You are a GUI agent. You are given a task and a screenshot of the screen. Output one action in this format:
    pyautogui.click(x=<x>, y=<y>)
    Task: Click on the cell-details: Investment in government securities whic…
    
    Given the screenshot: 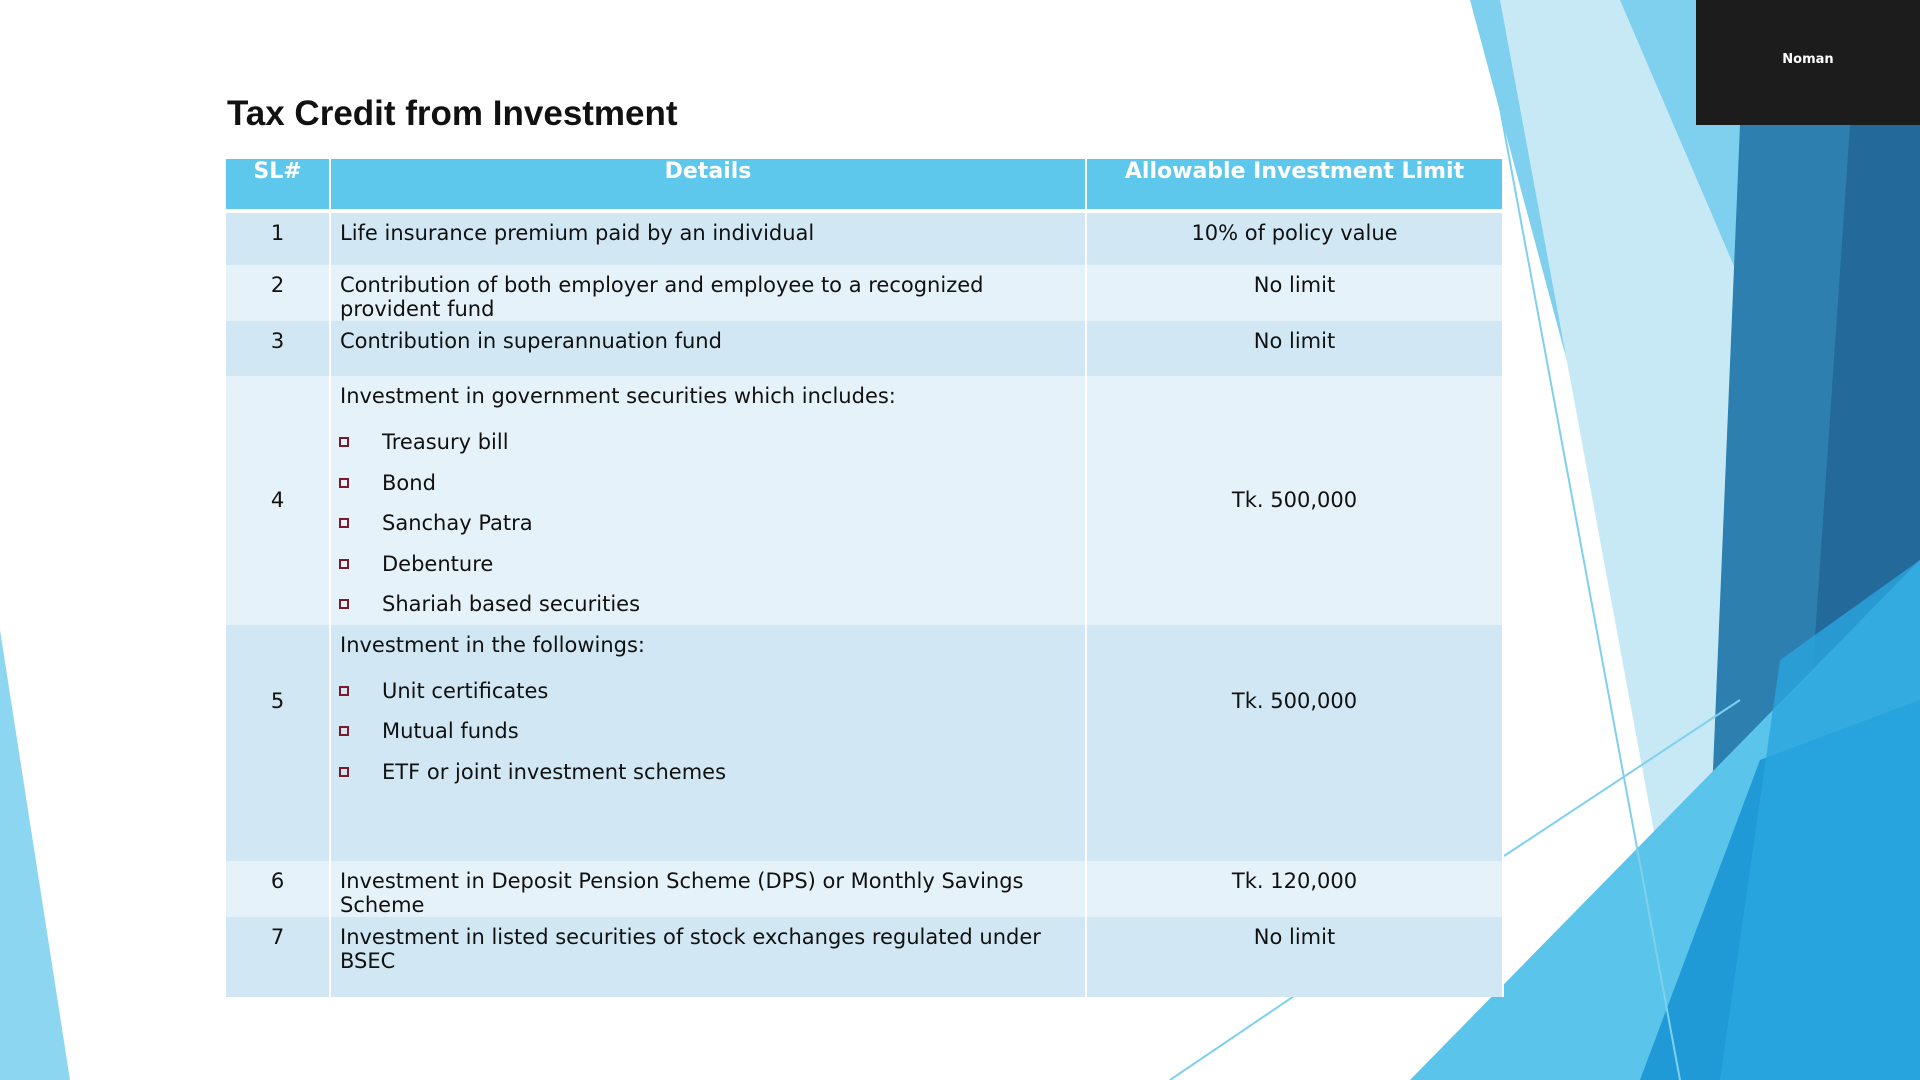 What is the action you would take?
    pyautogui.click(x=708, y=500)
    